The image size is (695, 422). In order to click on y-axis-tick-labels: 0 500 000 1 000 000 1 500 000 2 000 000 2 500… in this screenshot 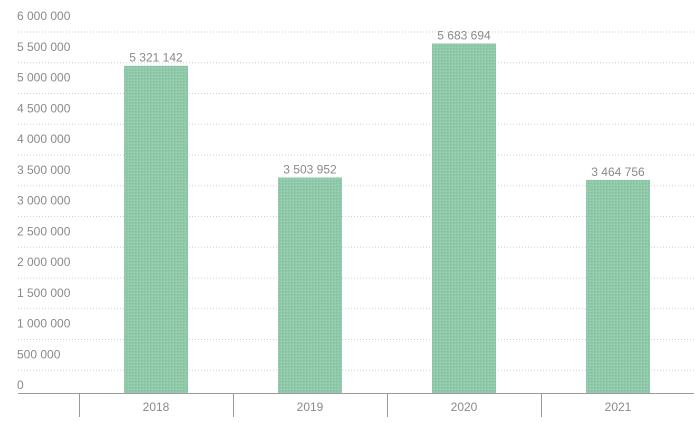, I will do `click(44, 200)`.